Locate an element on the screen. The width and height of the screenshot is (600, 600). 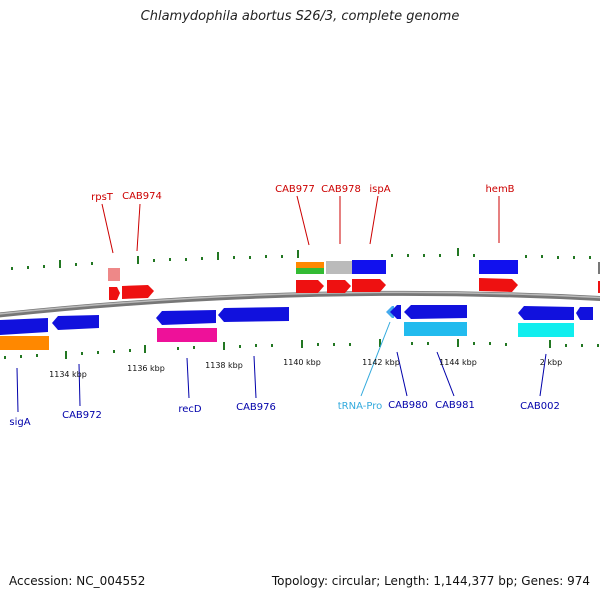
reverse-label-lines is located at coordinates (281, 382).